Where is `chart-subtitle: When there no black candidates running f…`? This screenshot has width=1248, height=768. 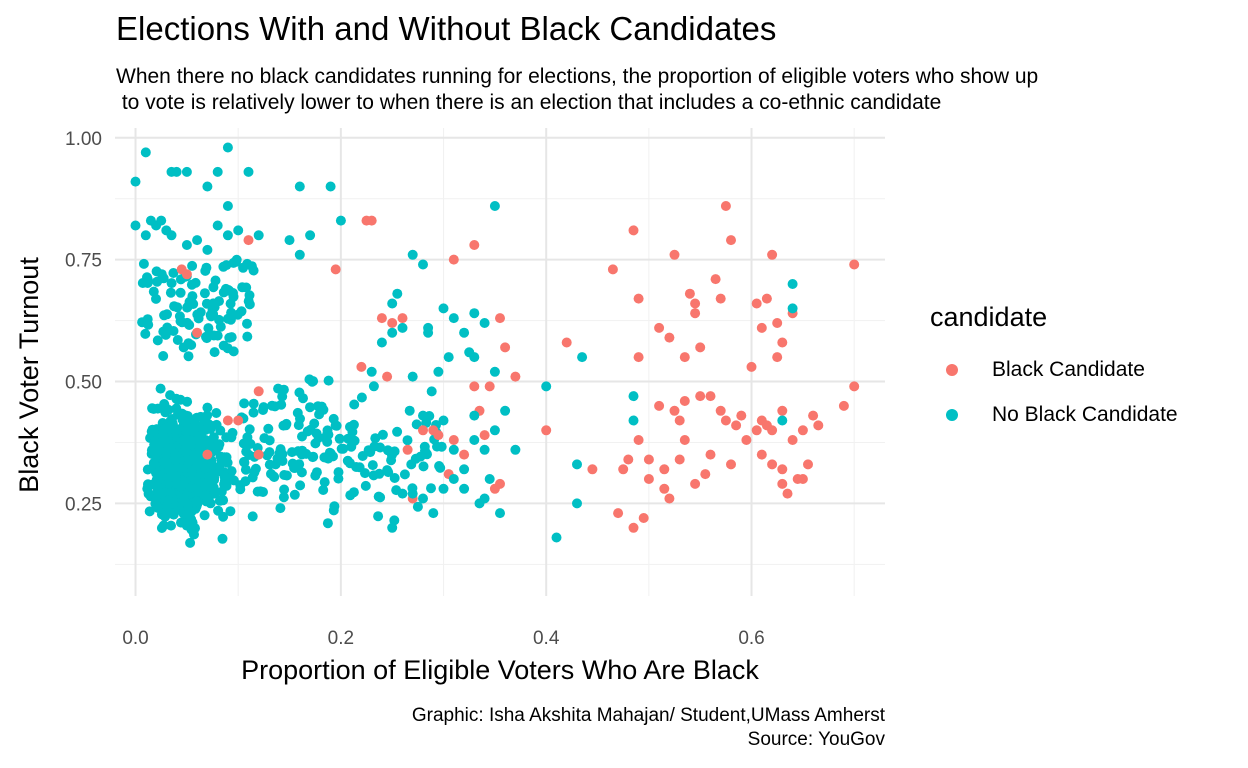
chart-subtitle: When there no black candidates running f… is located at coordinates (577, 89).